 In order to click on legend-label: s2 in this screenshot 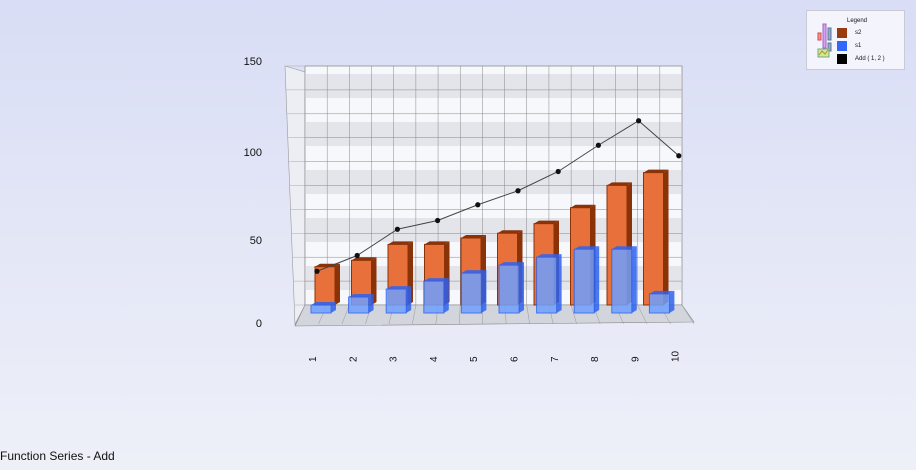, I will do `click(858, 33)`.